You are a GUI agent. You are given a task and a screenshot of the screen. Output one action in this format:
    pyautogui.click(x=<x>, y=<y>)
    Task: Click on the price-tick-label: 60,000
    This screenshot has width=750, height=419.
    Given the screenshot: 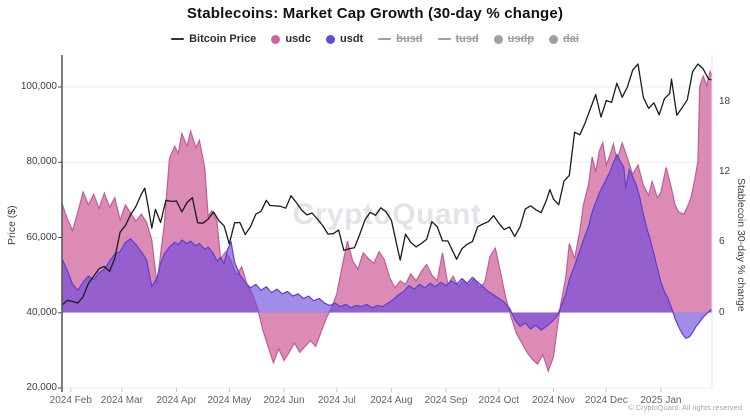 What is the action you would take?
    pyautogui.click(x=41, y=237)
    